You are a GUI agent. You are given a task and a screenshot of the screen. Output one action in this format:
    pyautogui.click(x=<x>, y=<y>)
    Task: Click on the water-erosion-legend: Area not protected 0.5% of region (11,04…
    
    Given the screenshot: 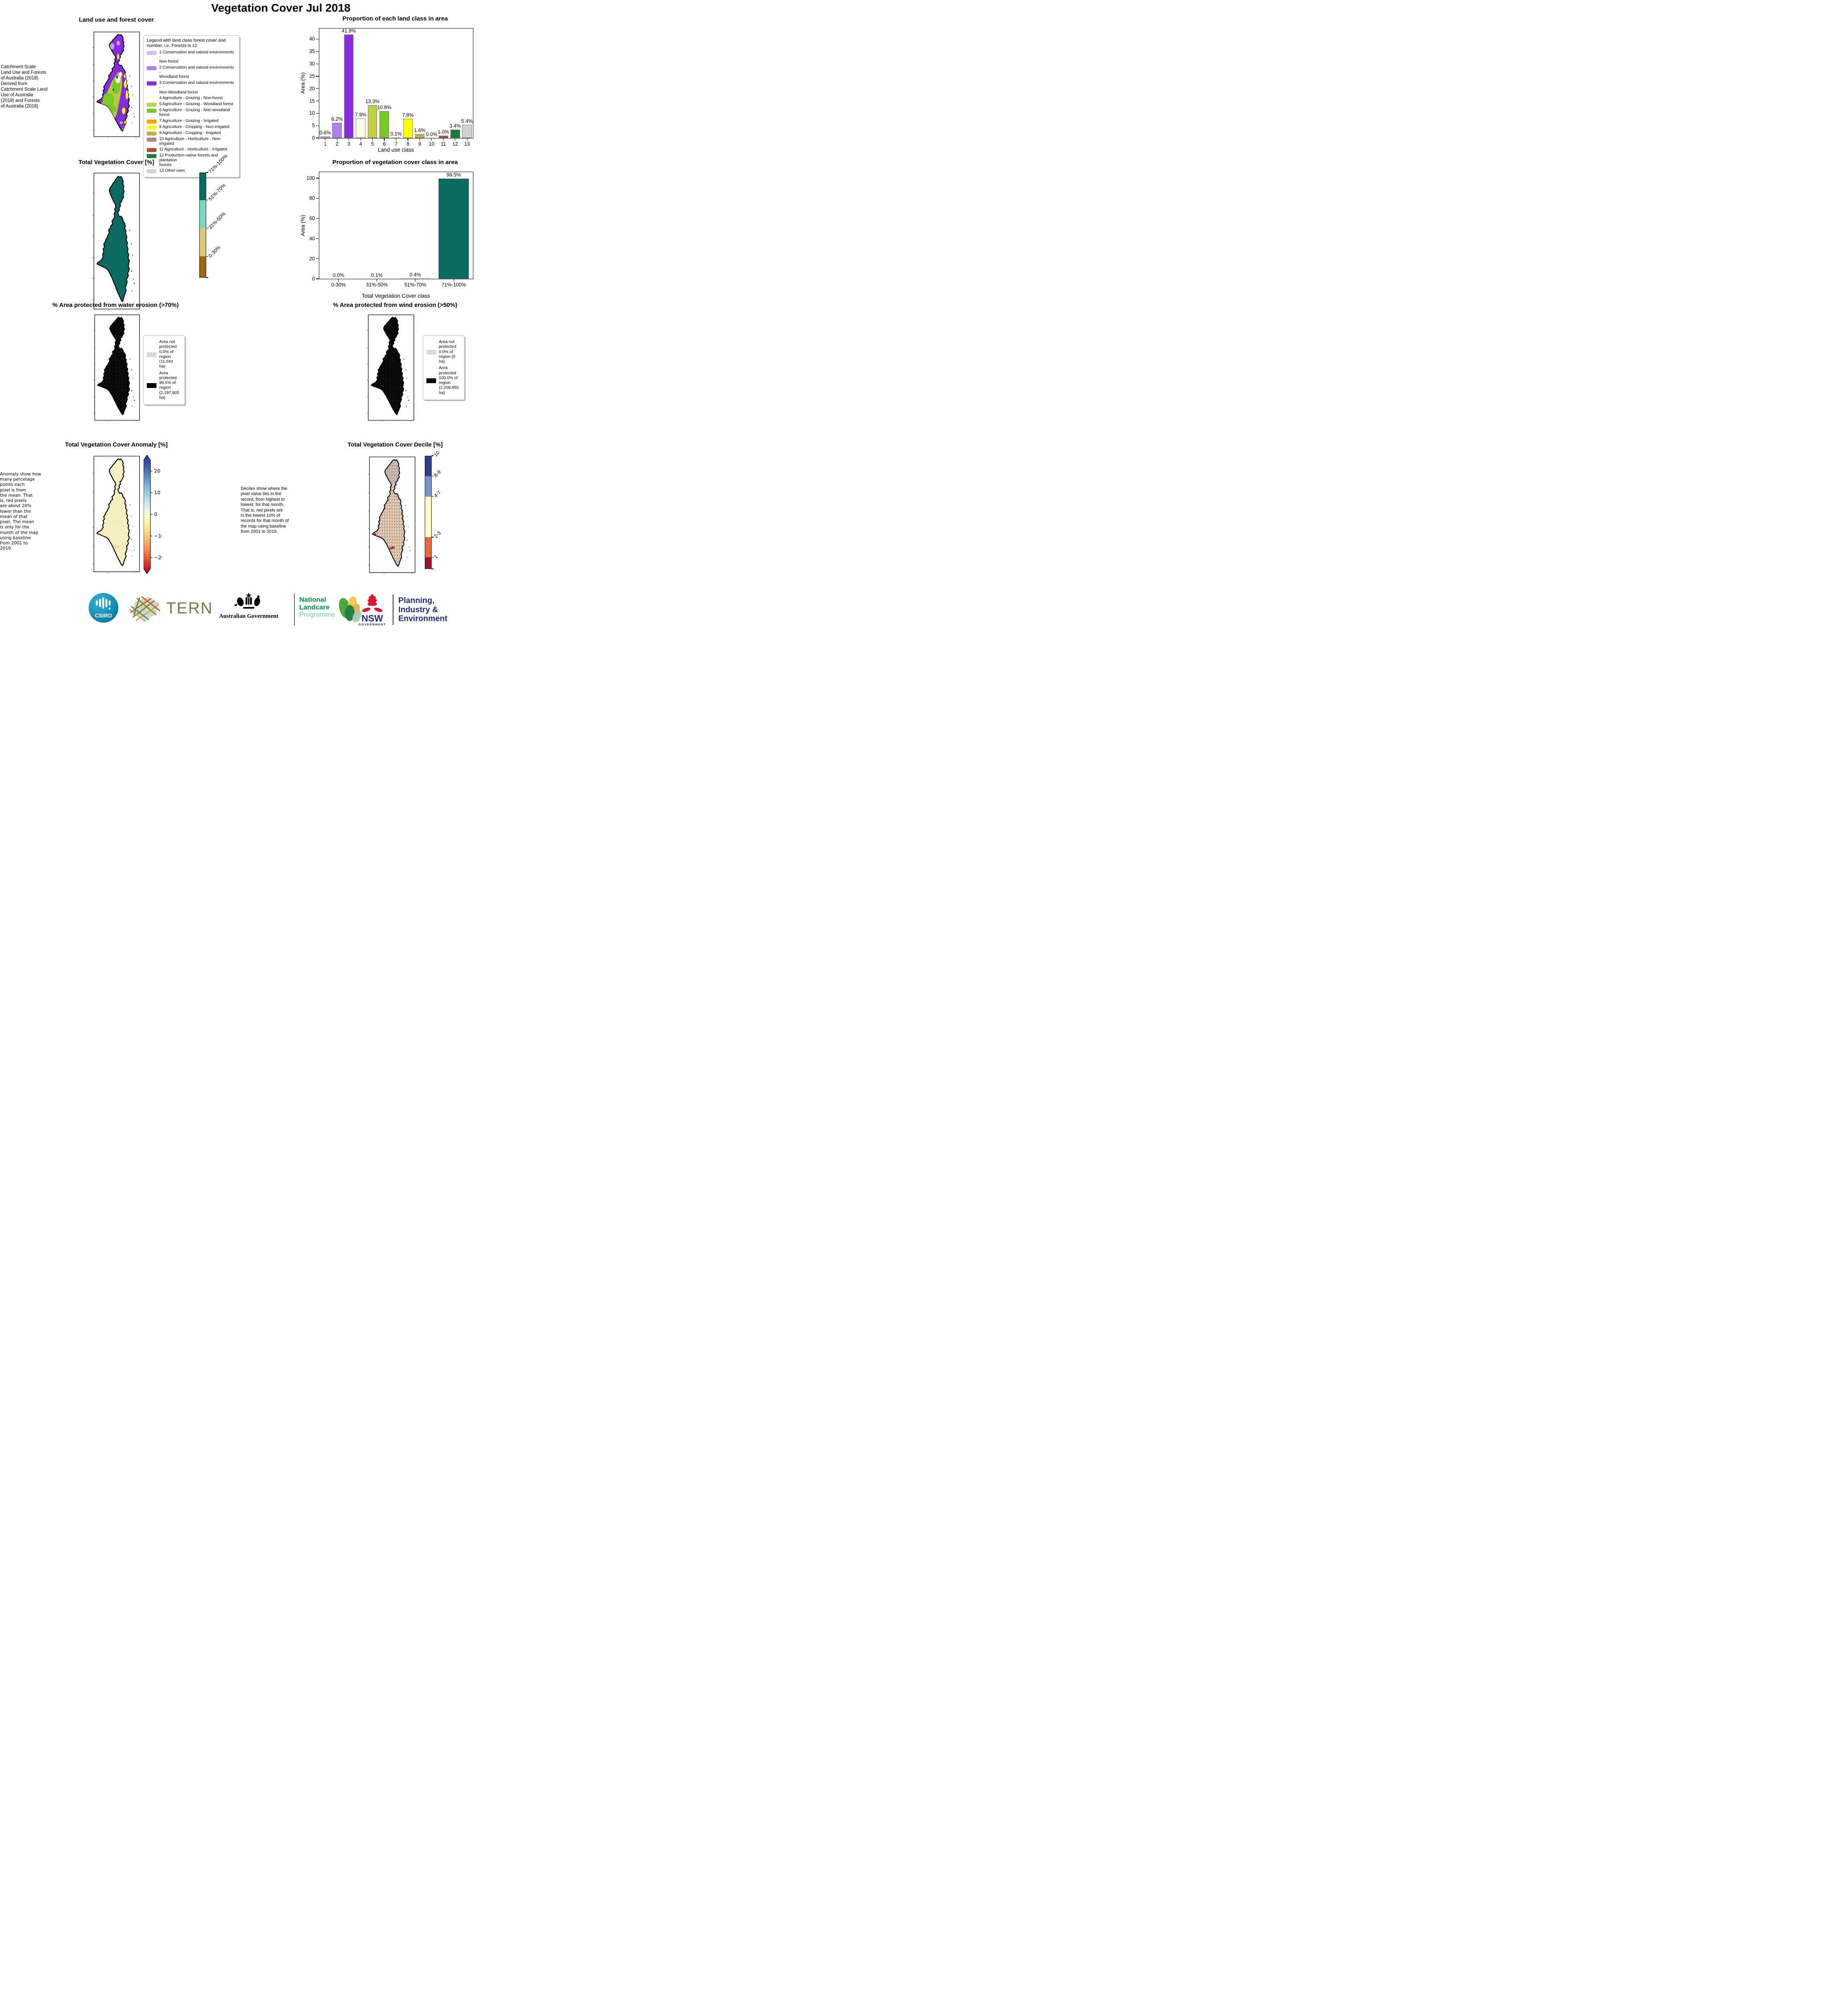 What is the action you would take?
    pyautogui.click(x=164, y=370)
    